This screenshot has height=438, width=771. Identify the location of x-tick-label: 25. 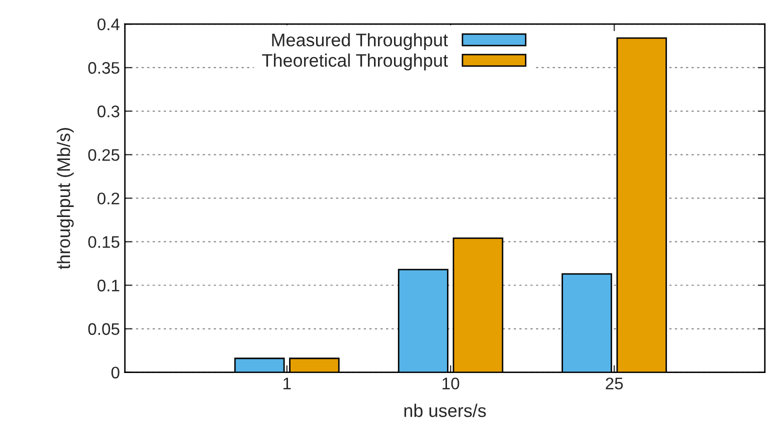
(614, 384).